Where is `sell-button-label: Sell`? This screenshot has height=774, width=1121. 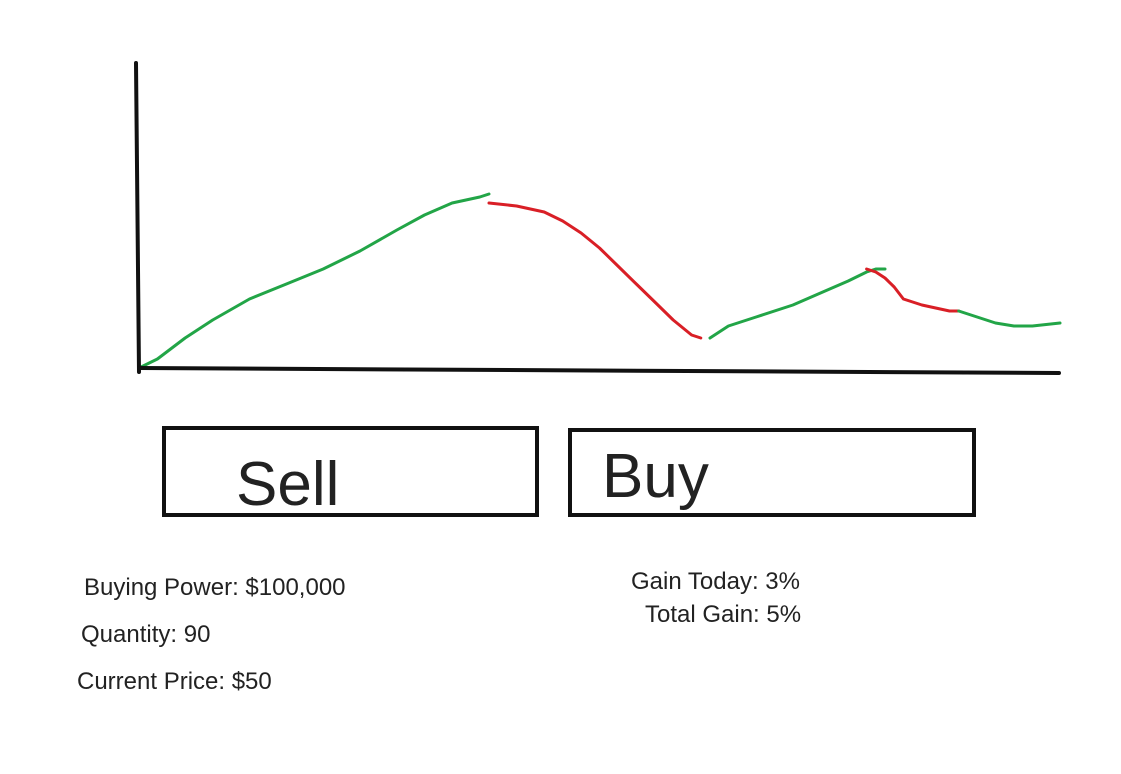
sell-button-label: Sell is located at coordinates (288, 483).